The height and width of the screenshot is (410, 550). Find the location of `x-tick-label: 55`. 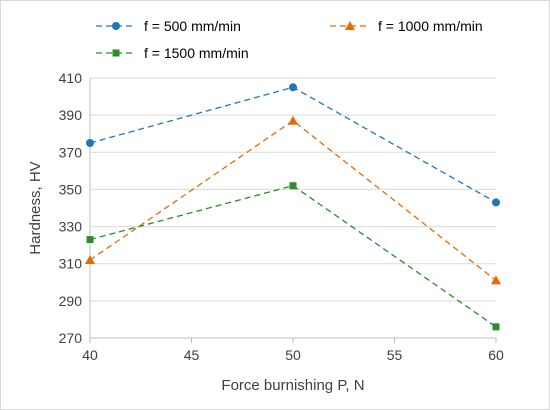

x-tick-label: 55 is located at coordinates (395, 355).